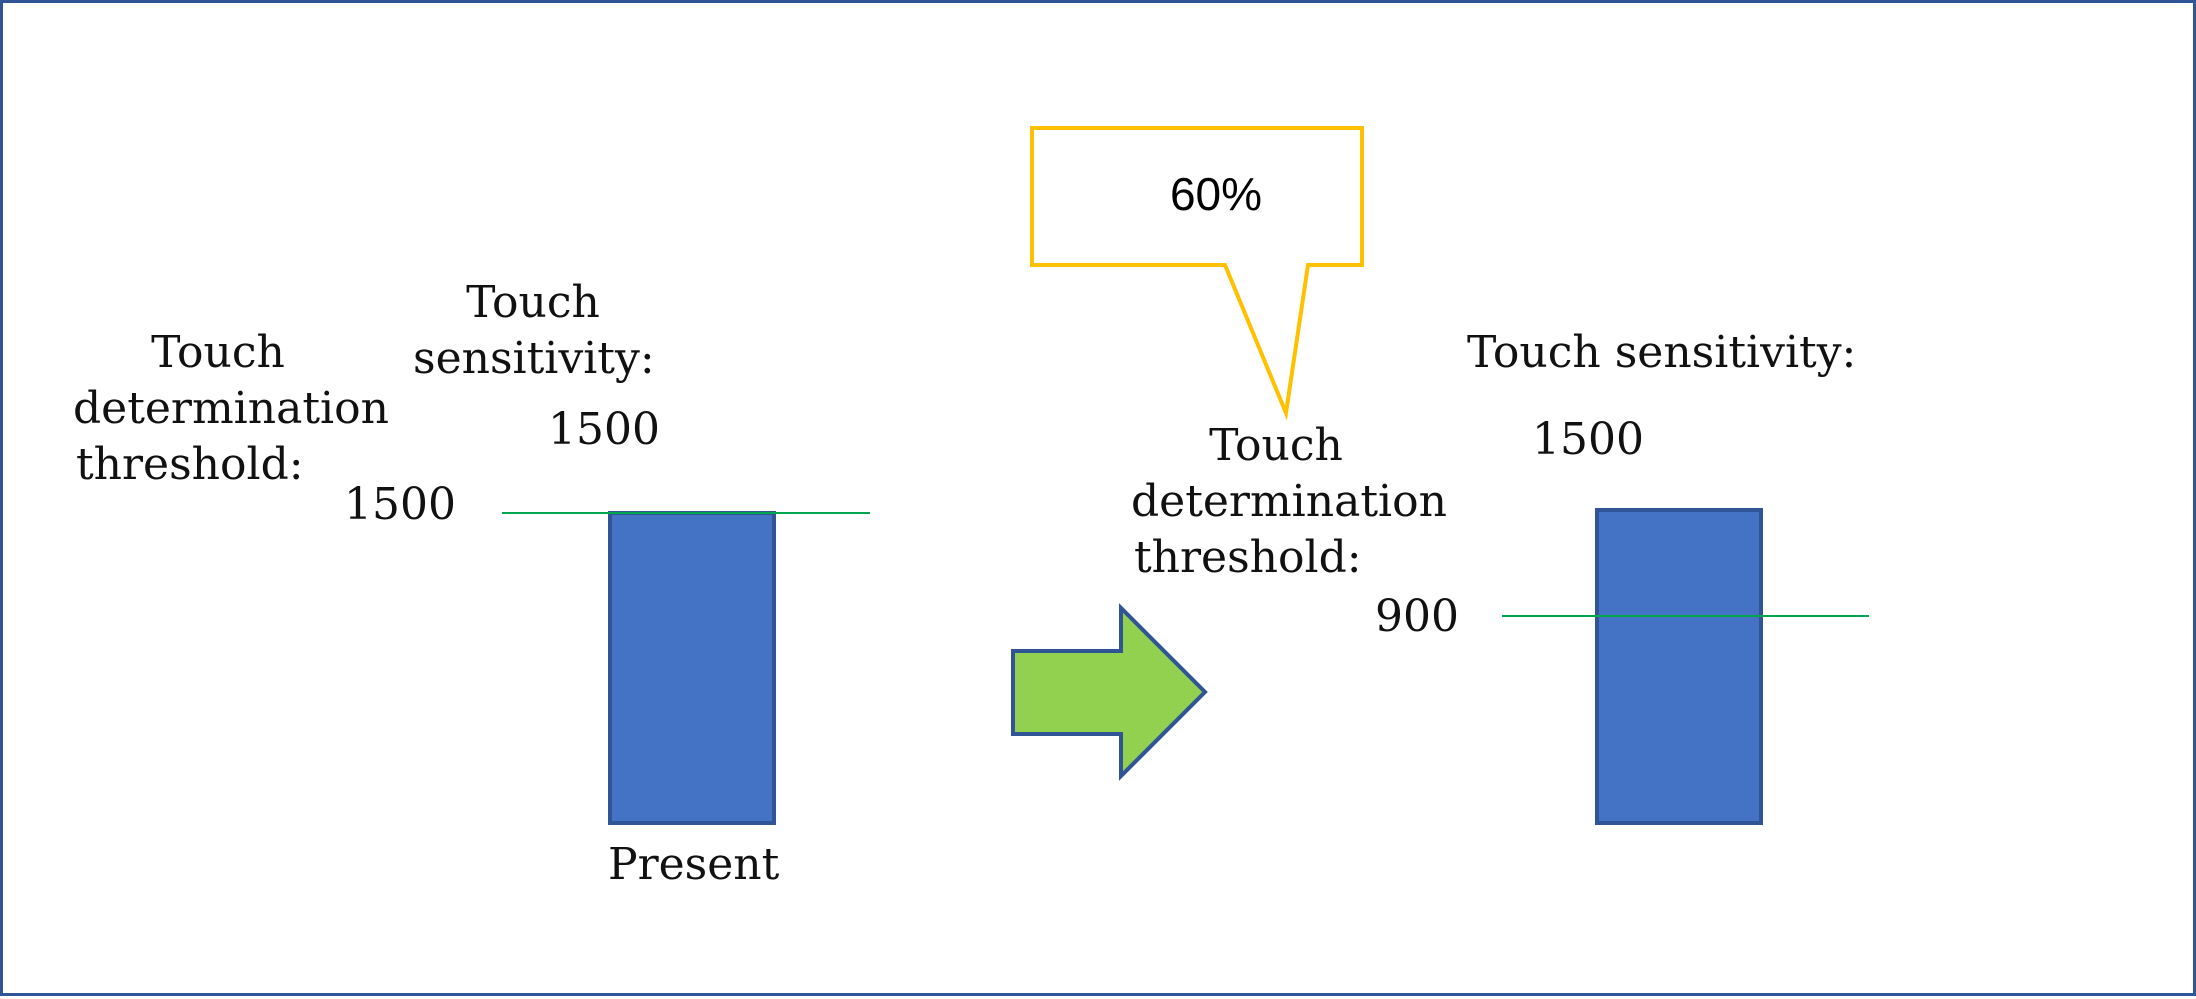 Image resolution: width=2196 pixels, height=999 pixels. What do you see at coordinates (694, 864) in the screenshot?
I see `present-caption: Present` at bounding box center [694, 864].